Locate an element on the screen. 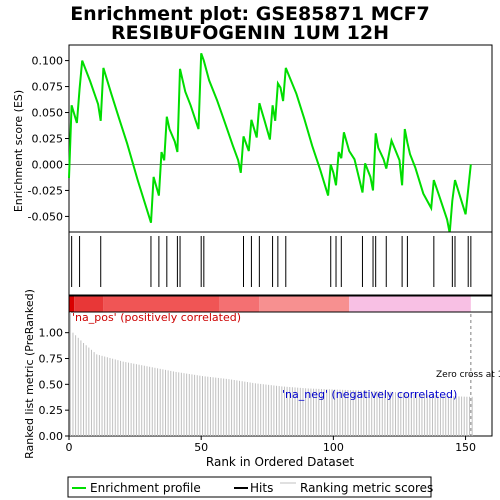 The image size is (500, 500). es-y-tick-label: 0.100 is located at coordinates (48, 61).